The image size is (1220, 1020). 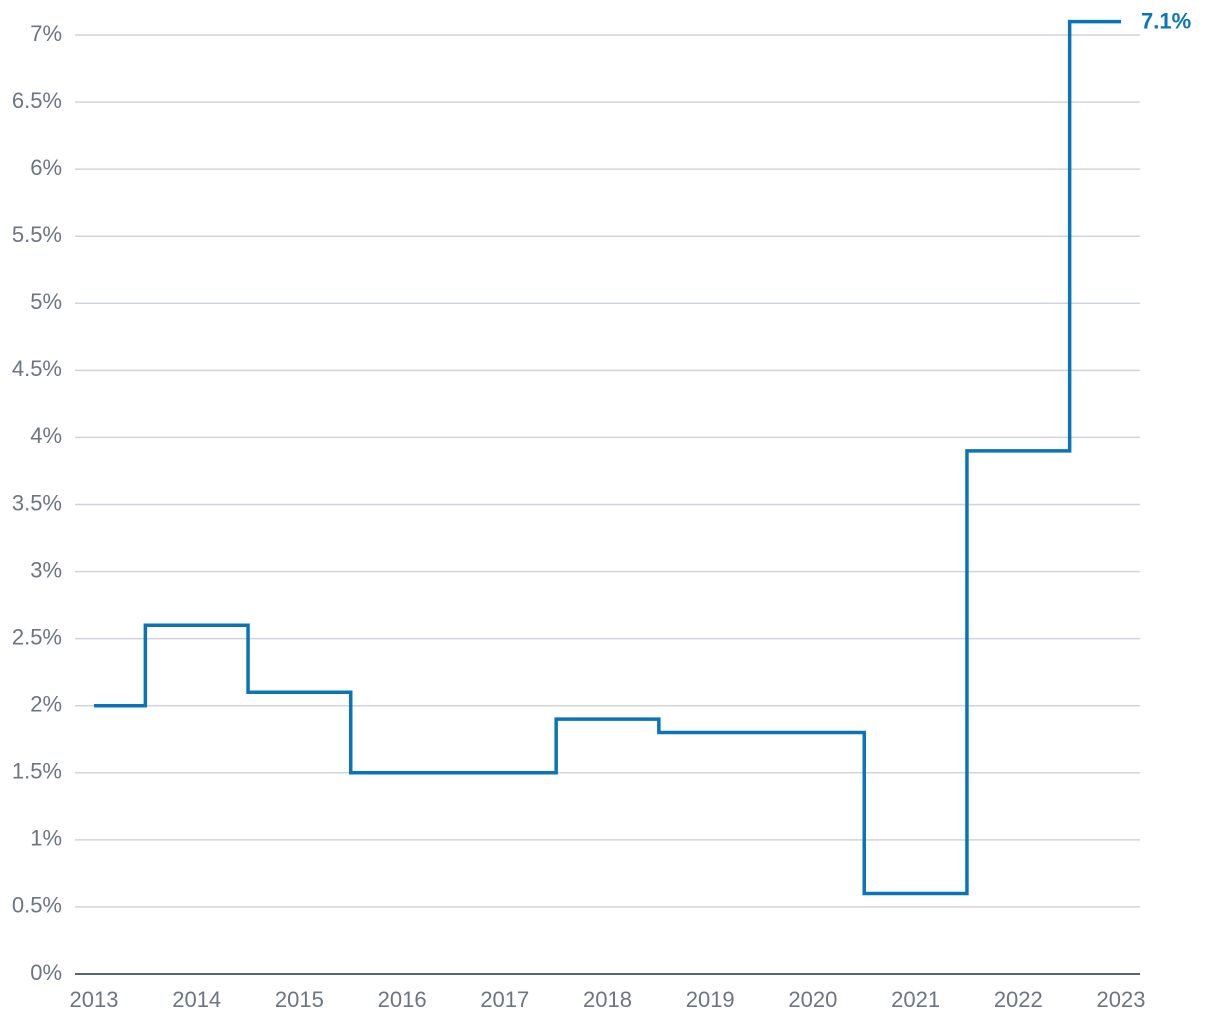 What do you see at coordinates (402, 999) in the screenshot?
I see `x-tick-label: 2016` at bounding box center [402, 999].